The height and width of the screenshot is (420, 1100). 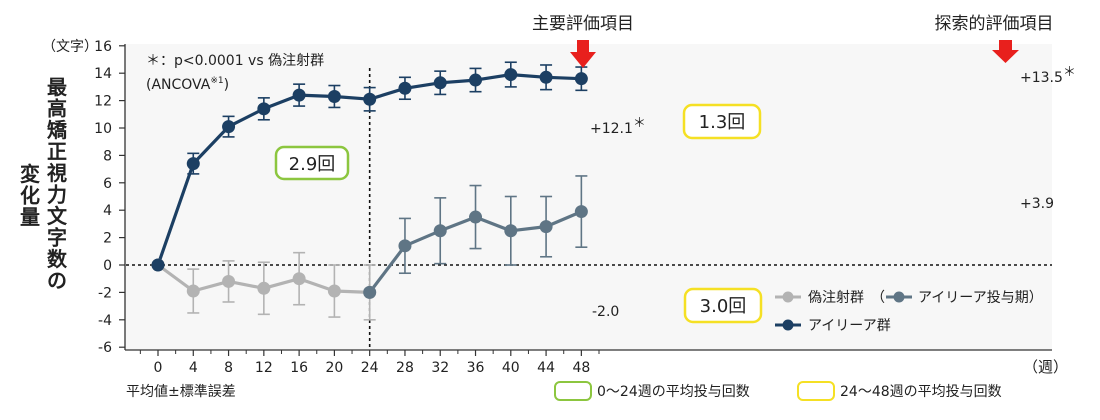 I want to click on stat-annotation-line2: (ANCOVA※1), so click(x=187, y=84).